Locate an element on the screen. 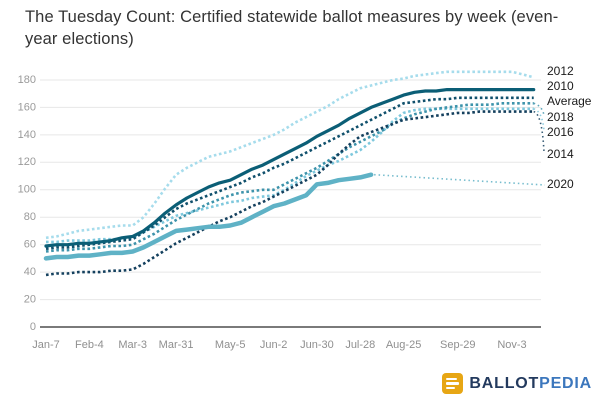 This screenshot has width=600, height=406. ballotpedia-logo: BALLOTPEDIA is located at coordinates (517, 383).